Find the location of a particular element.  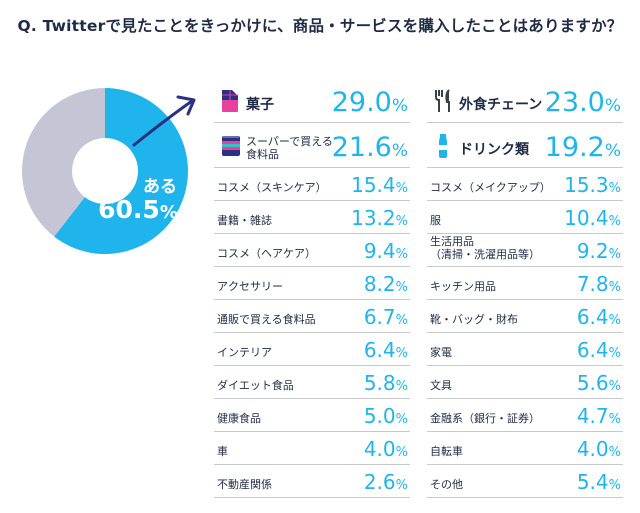

list-item: コスメ（スキンケア） 15.4% is located at coordinates (312, 184).